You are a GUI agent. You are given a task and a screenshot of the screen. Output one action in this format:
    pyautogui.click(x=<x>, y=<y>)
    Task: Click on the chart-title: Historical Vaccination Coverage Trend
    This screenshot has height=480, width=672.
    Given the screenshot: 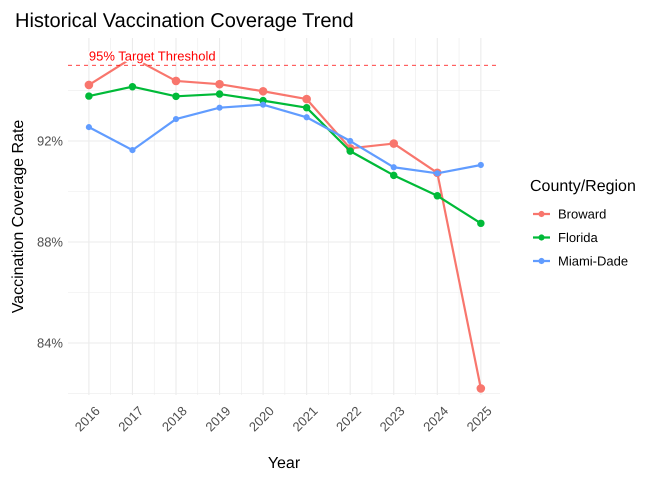 What is the action you would take?
    pyautogui.click(x=184, y=21)
    